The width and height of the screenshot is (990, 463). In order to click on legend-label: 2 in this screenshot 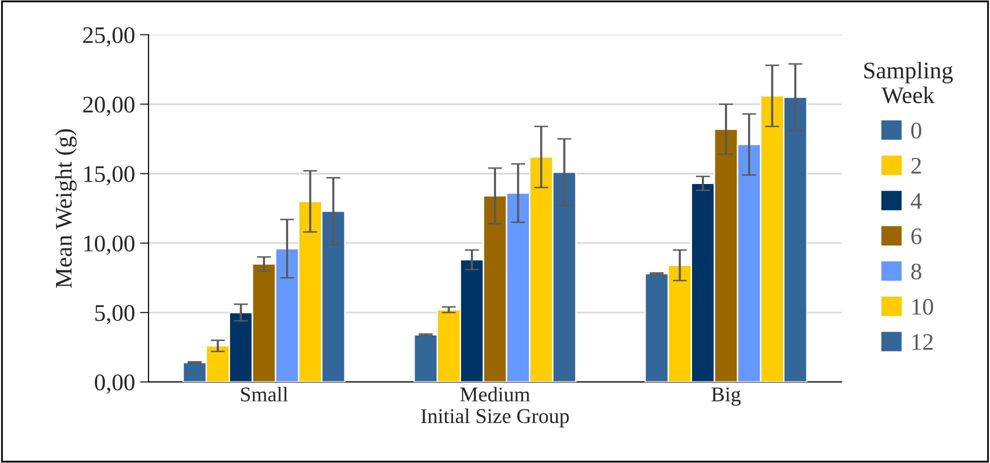, I will do `click(916, 166)`.